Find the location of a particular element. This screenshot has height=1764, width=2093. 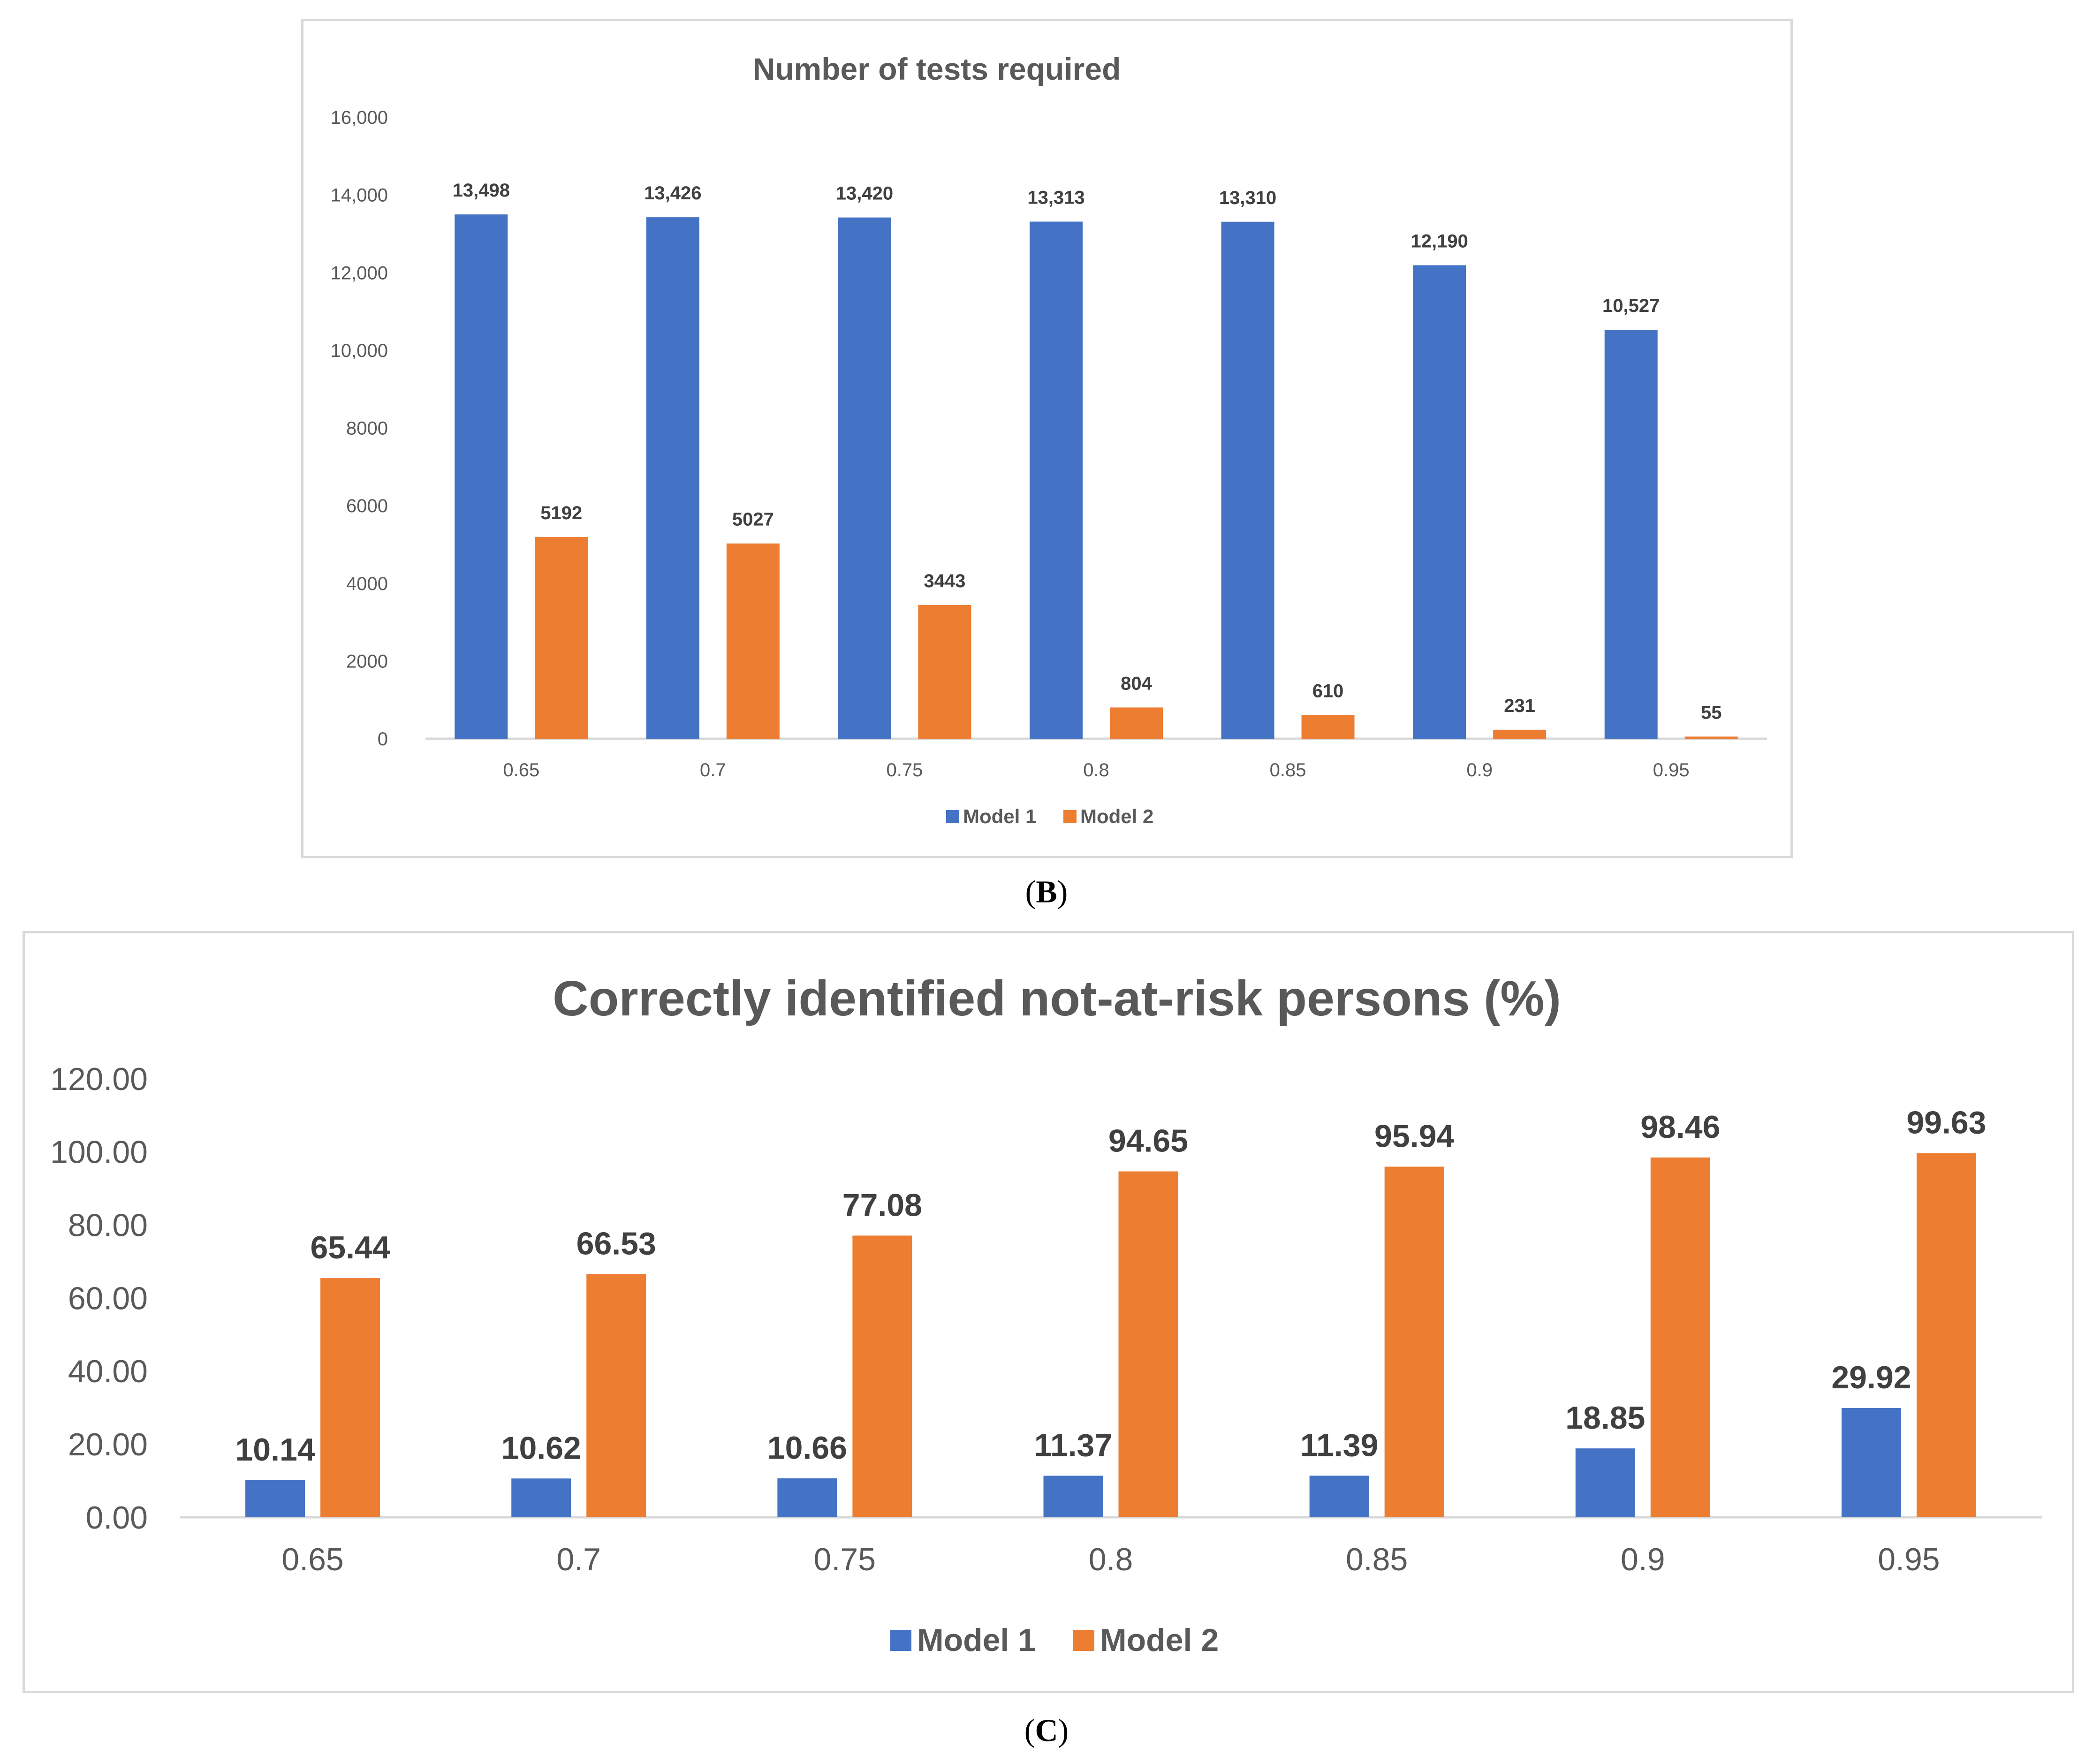

c-x-tick-label: 0.9 is located at coordinates (1643, 1560).